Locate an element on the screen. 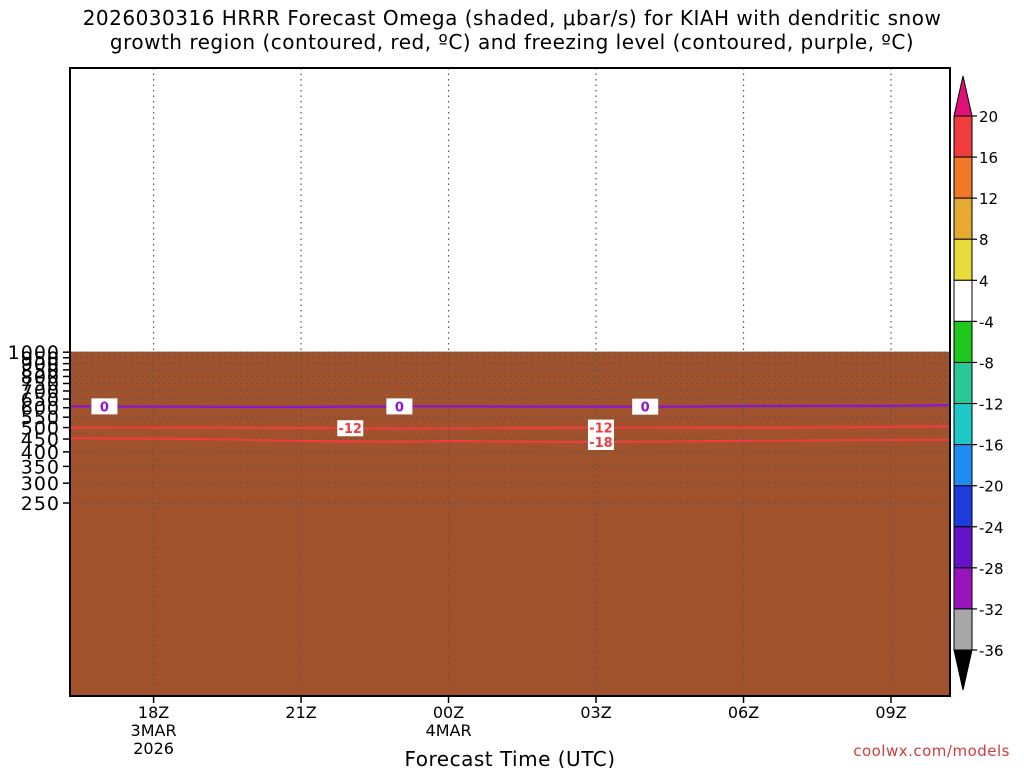  y-tick-label-550: 550 is located at coordinates (40, 418).